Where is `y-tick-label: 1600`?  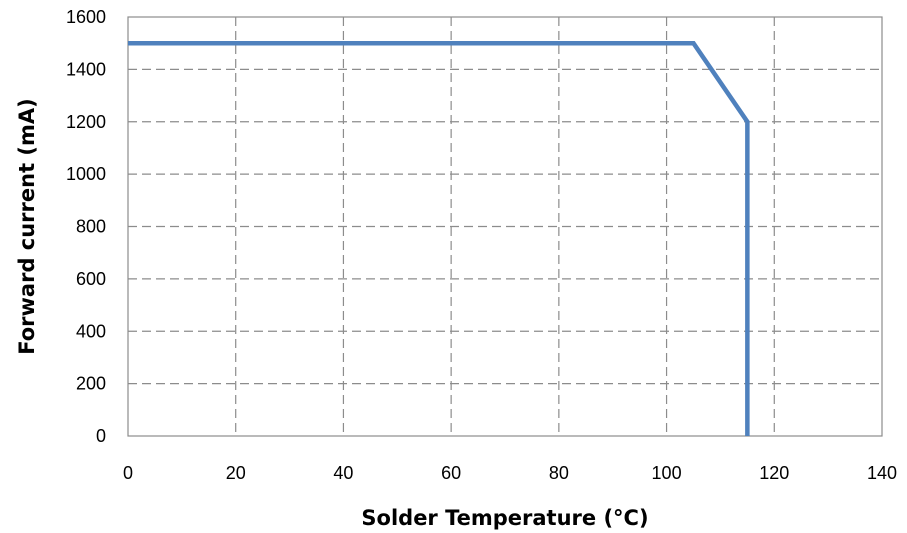
y-tick-label: 1600 is located at coordinates (86, 17).